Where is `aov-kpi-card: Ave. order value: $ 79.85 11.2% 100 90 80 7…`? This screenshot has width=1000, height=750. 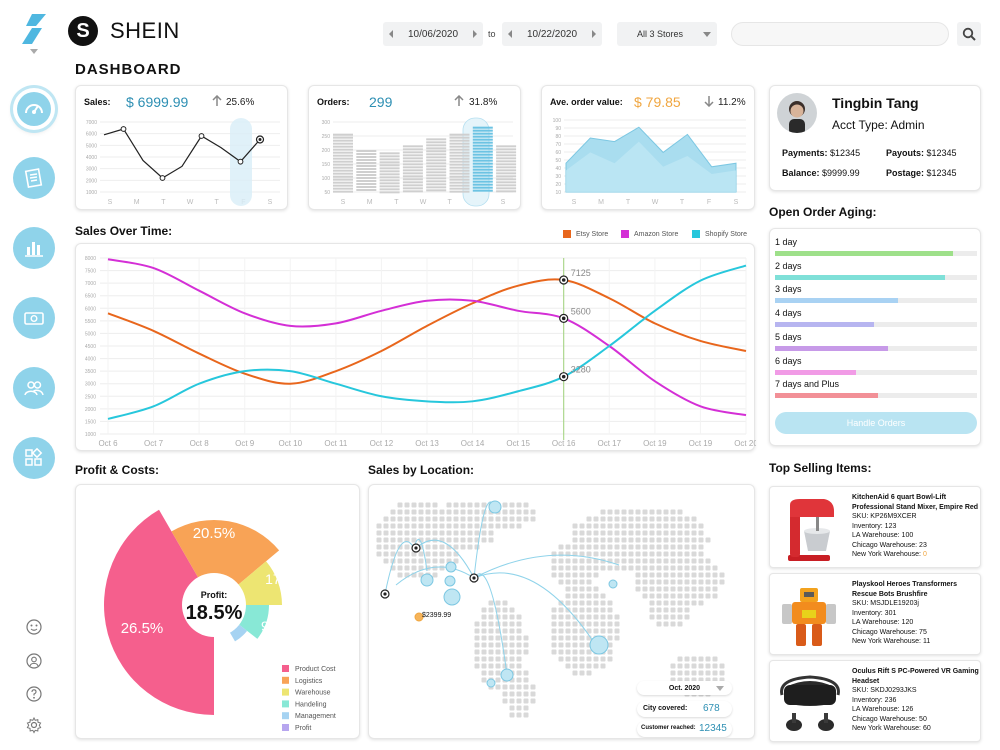
aov-kpi-card: Ave. order value: $ 79.85 11.2% 100 90 80 7… is located at coordinates (648, 147).